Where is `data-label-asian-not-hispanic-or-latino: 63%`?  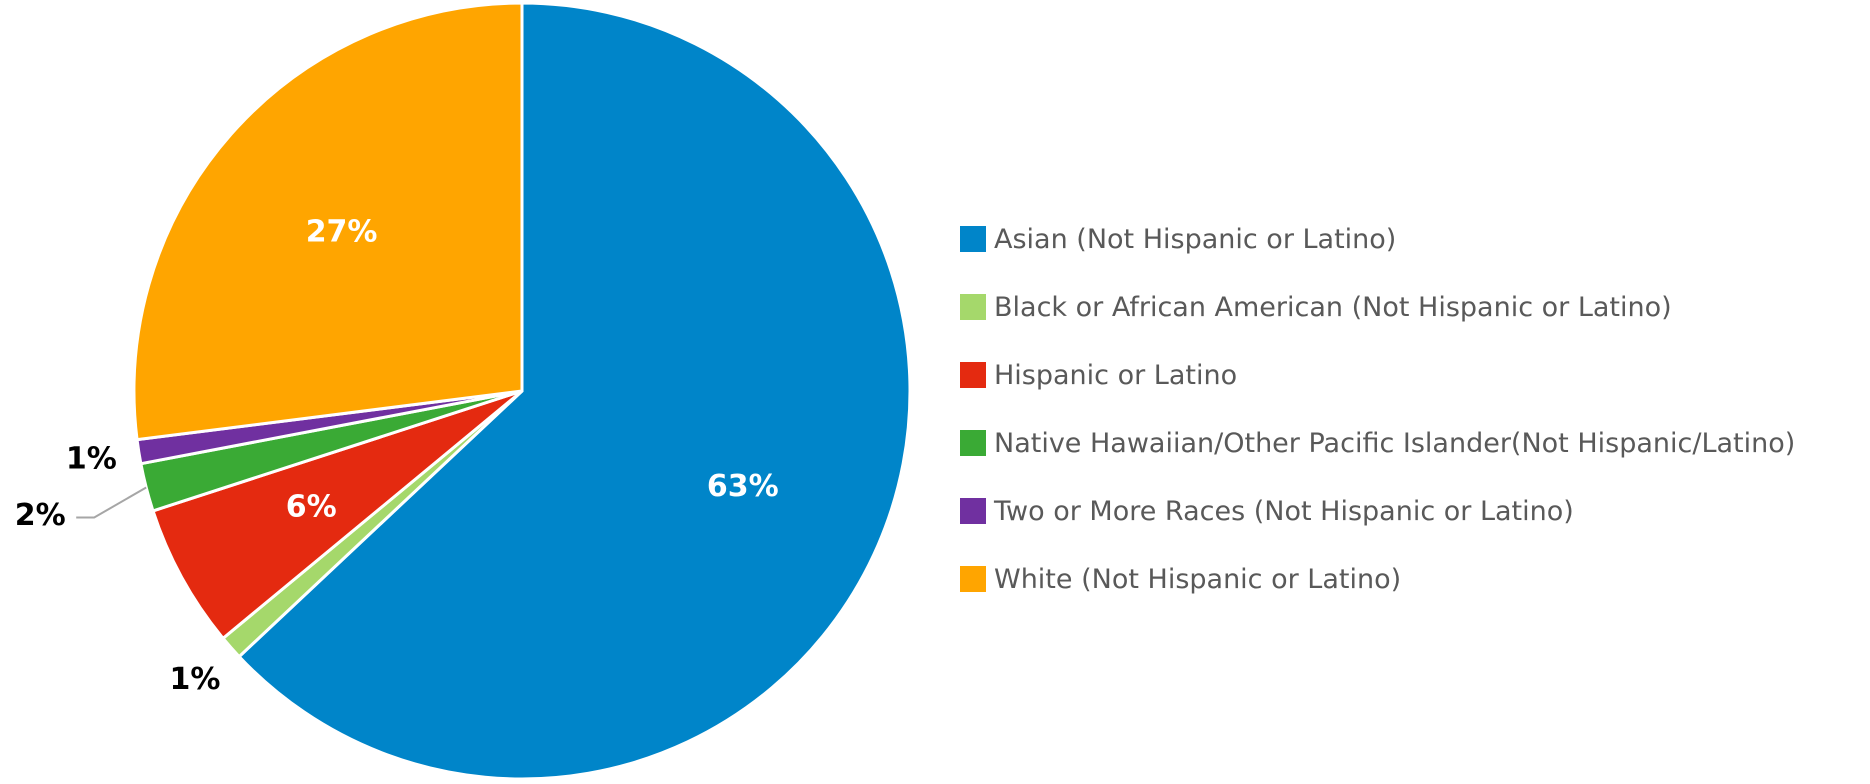
data-label-asian-not-hispanic-or-latino: 63% is located at coordinates (743, 486).